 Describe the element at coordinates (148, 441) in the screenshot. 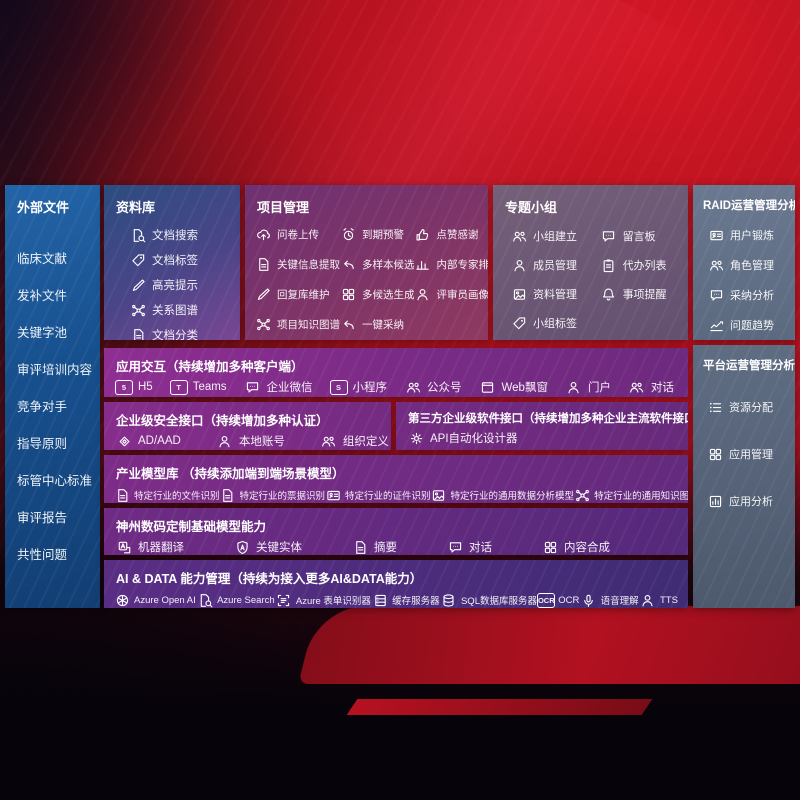

I see `item-ad-aad: AD/AAD` at that location.